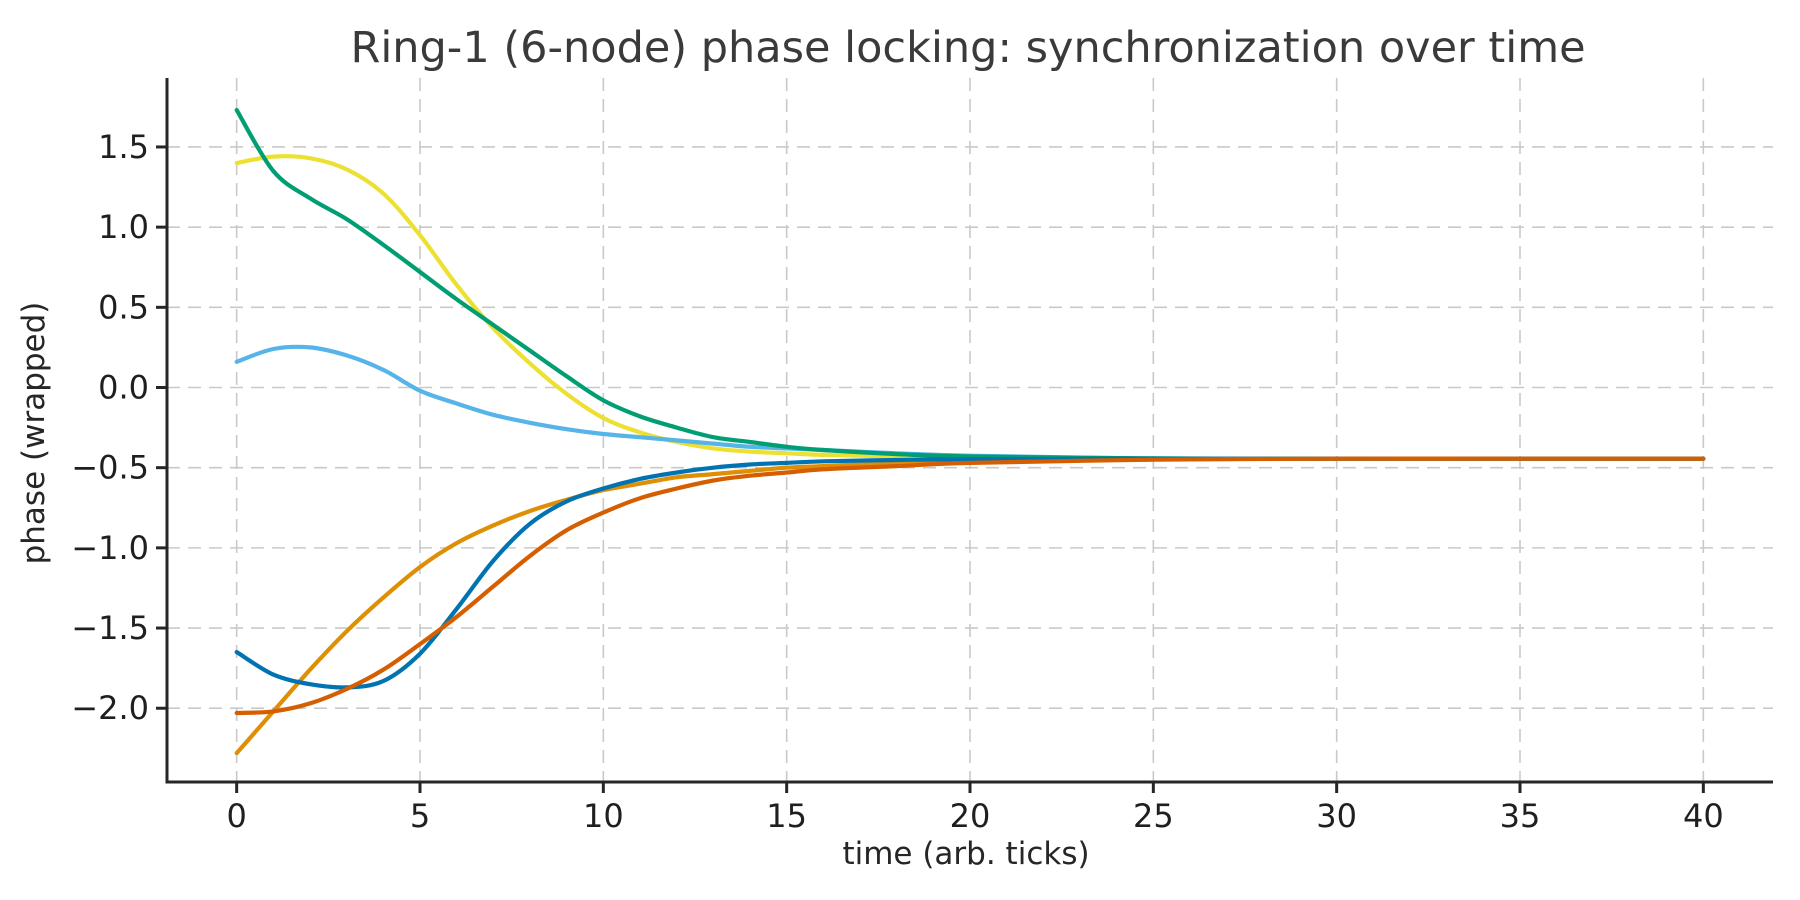  Describe the element at coordinates (1520, 816) in the screenshot. I see `x-tick-label-35: 35` at that location.